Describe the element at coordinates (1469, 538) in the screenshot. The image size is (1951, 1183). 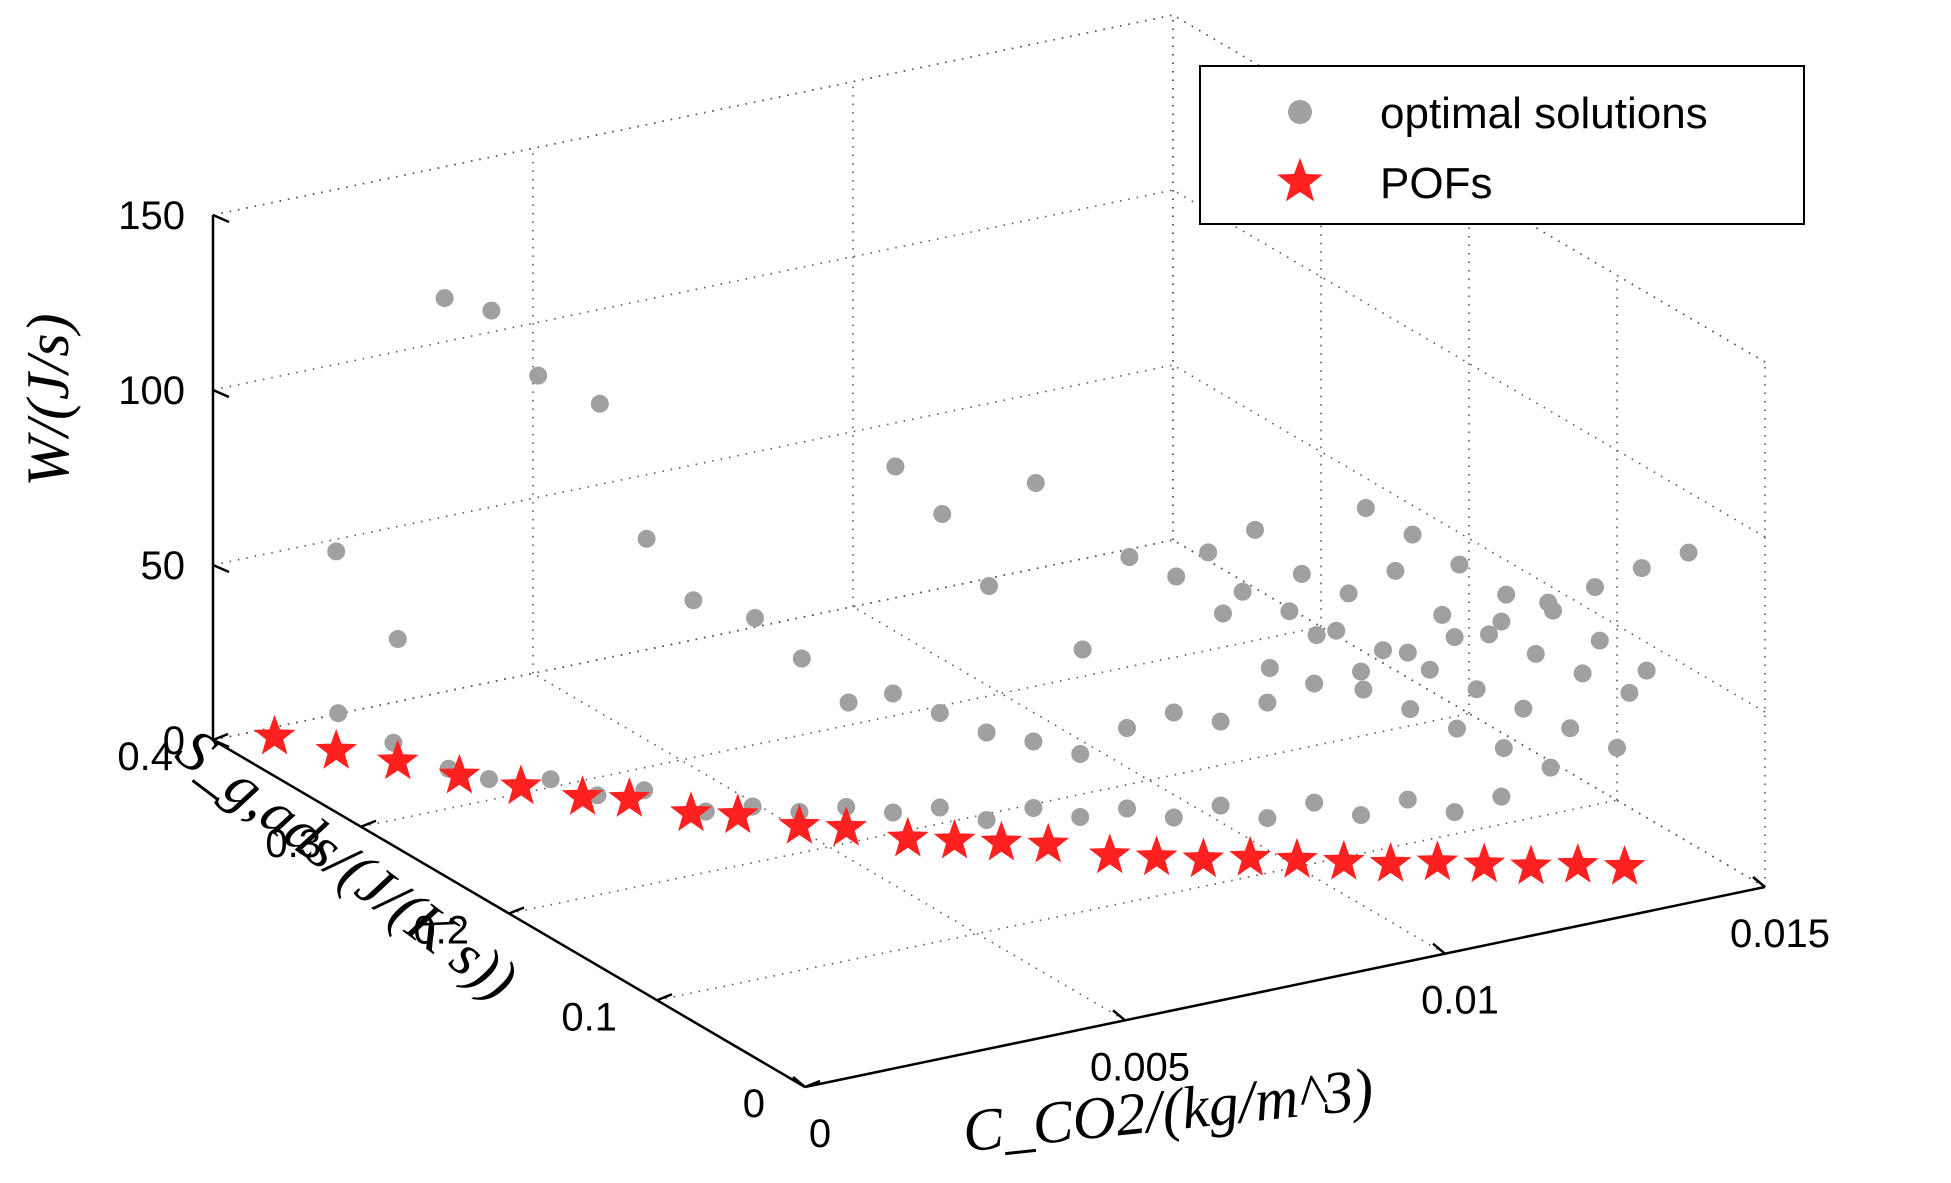
I see `grid-side-z` at that location.